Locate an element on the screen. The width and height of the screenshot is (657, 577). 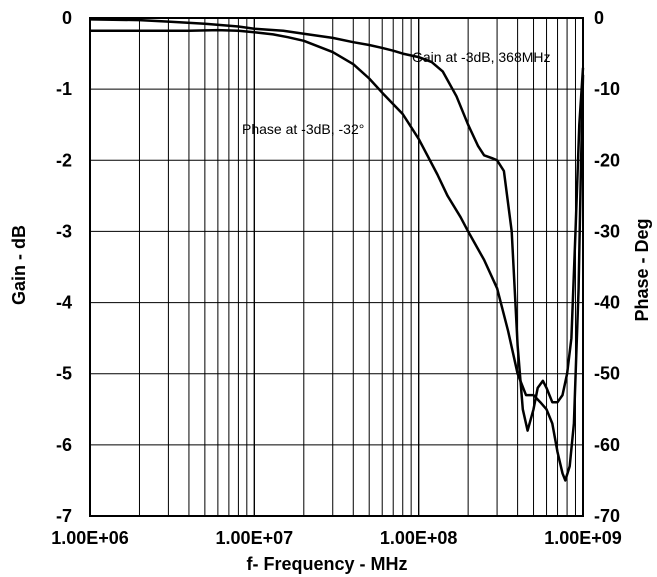
x-tick-label: 1.00E+09 is located at coordinates (583, 538).